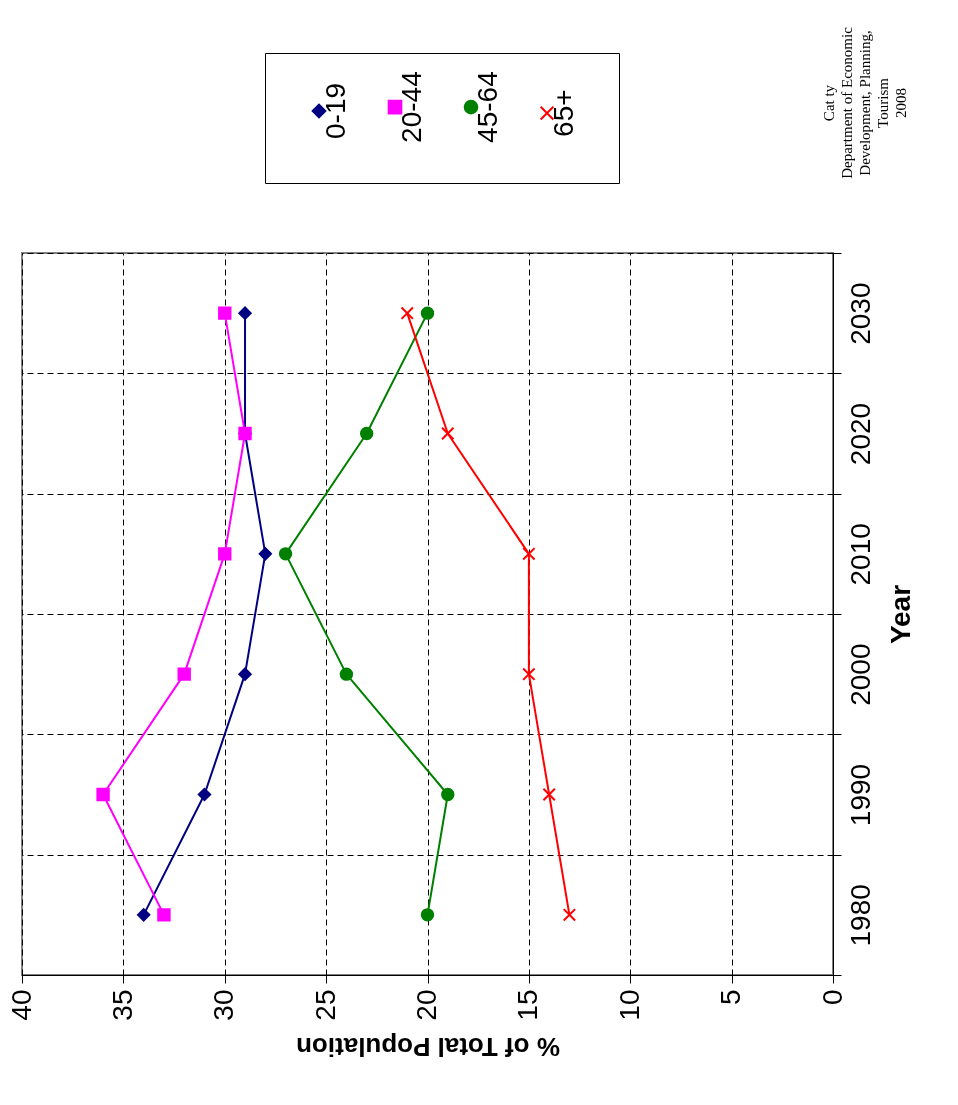  I want to click on text: 2008, so click(901, 103).